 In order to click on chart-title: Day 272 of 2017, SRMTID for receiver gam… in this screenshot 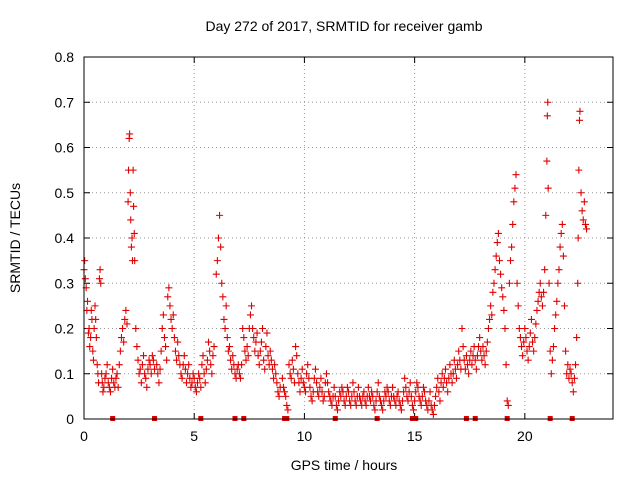, I will do `click(343, 26)`.